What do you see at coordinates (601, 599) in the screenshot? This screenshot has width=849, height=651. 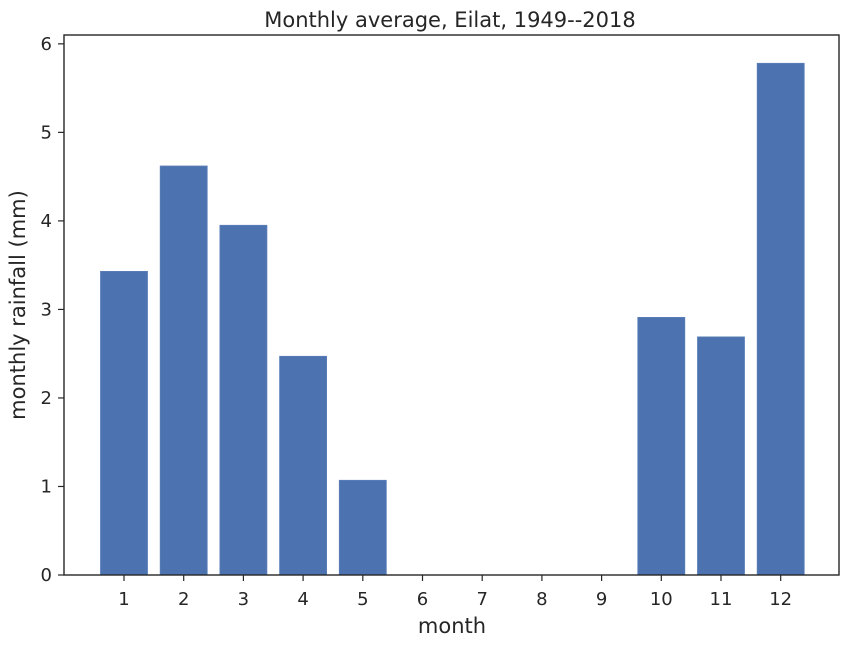 I see `x-tick-label: 9` at bounding box center [601, 599].